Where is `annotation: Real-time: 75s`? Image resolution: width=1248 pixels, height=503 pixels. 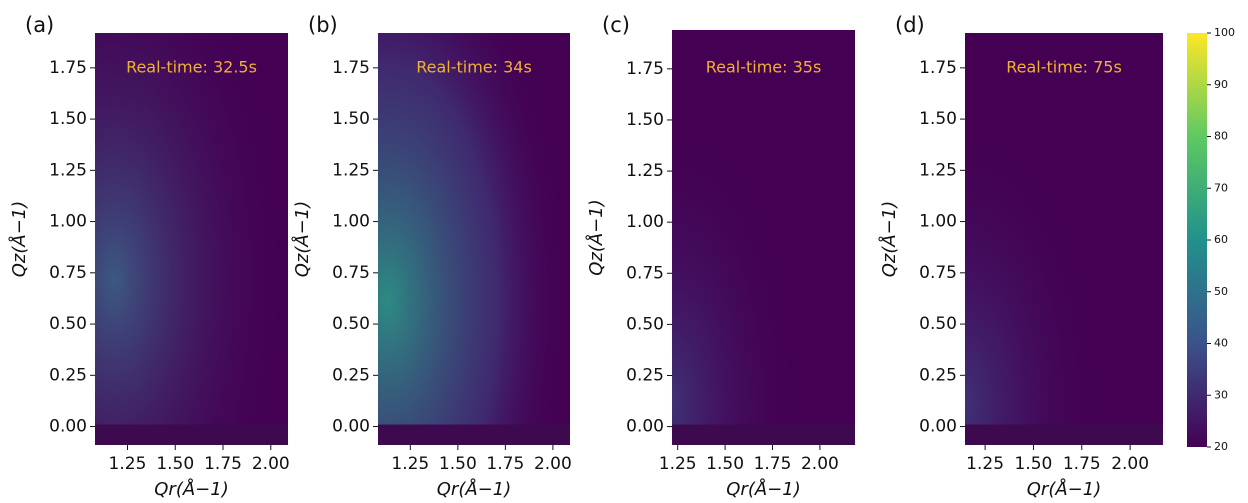 annotation: Real-time: 75s is located at coordinates (1064, 67).